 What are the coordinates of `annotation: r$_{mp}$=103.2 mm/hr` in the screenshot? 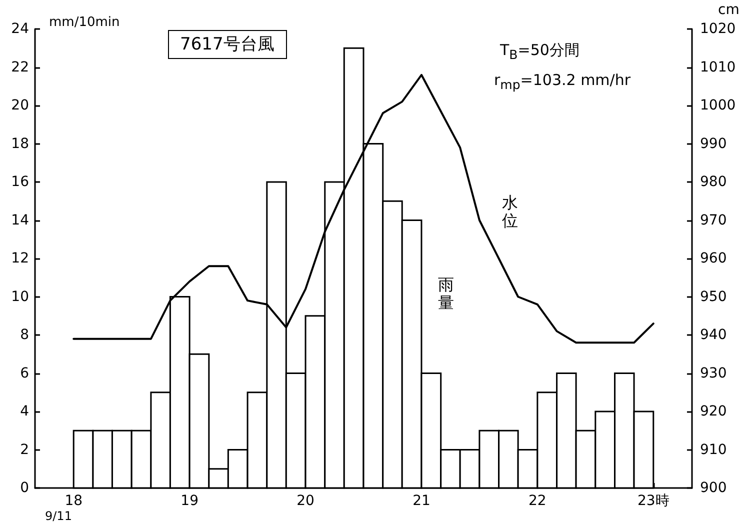 It's located at (562, 81).